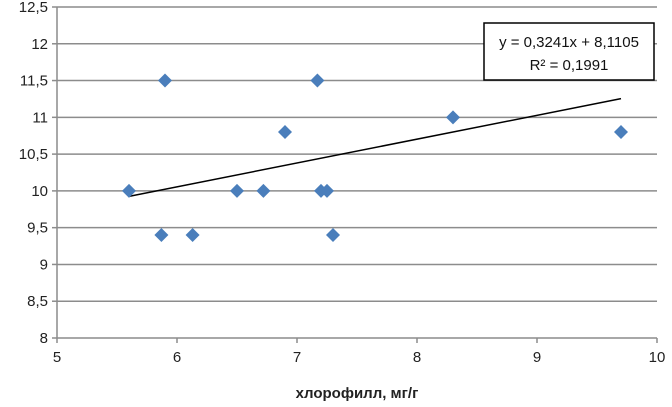 This screenshot has height=407, width=672. I want to click on y-tick-label: 9,5, so click(37, 228).